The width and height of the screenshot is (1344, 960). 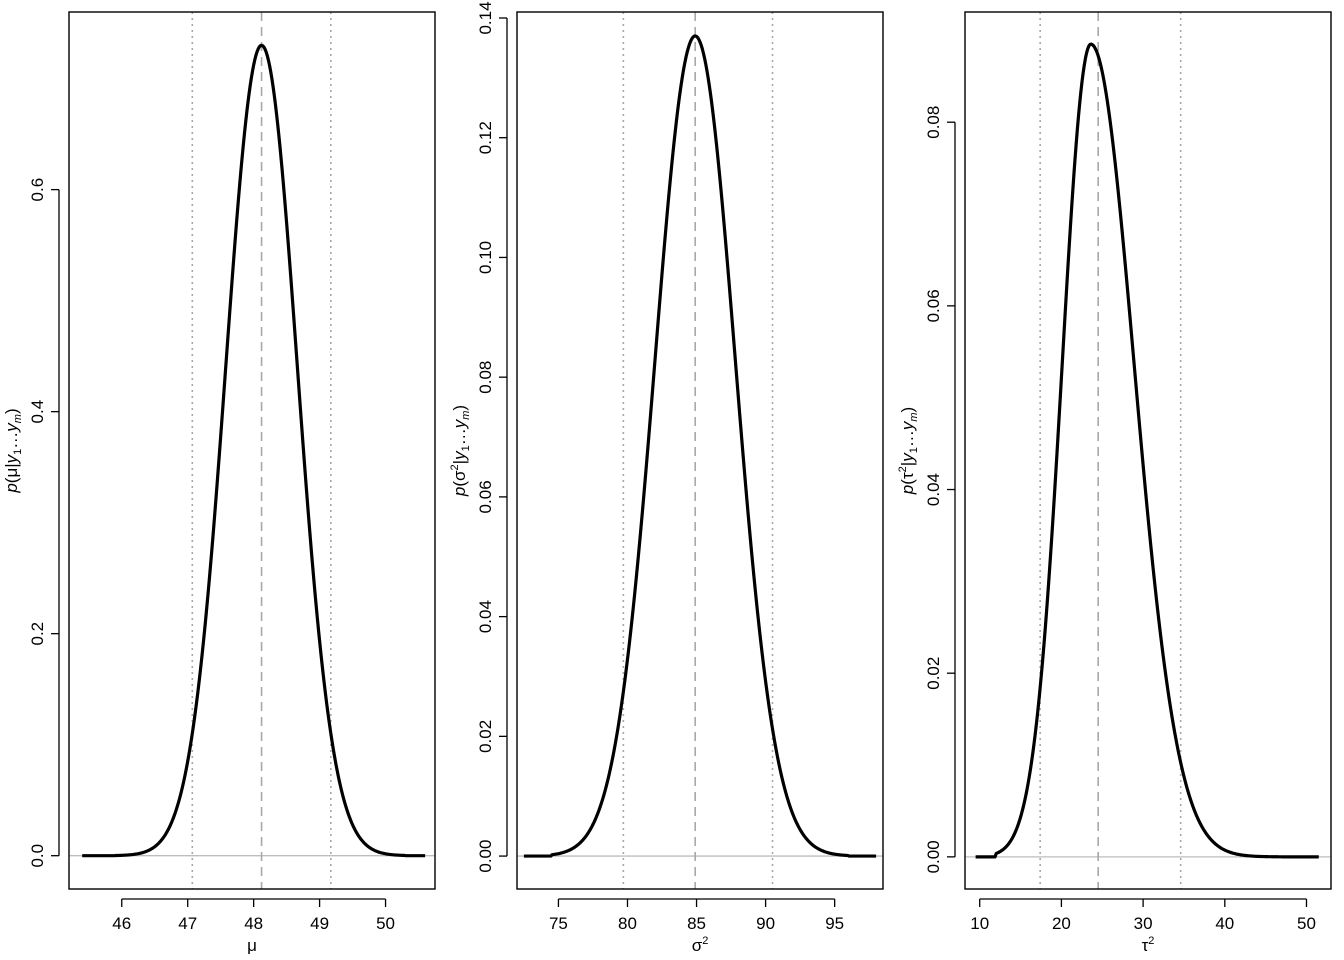 What do you see at coordinates (37, 412) in the screenshot?
I see `y-tick-label: 0.4` at bounding box center [37, 412].